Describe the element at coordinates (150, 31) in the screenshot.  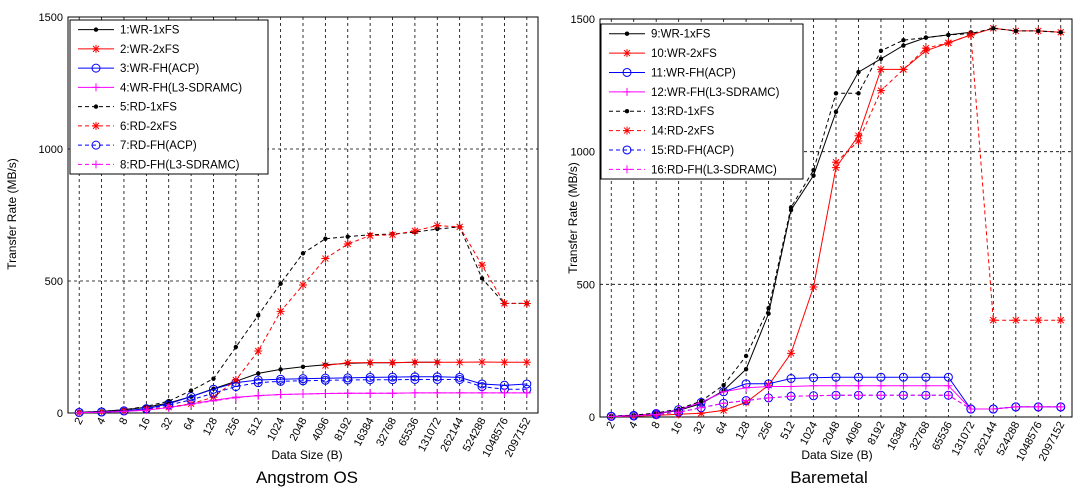
I see `legend-label: 1:WR-1xFS` at that location.